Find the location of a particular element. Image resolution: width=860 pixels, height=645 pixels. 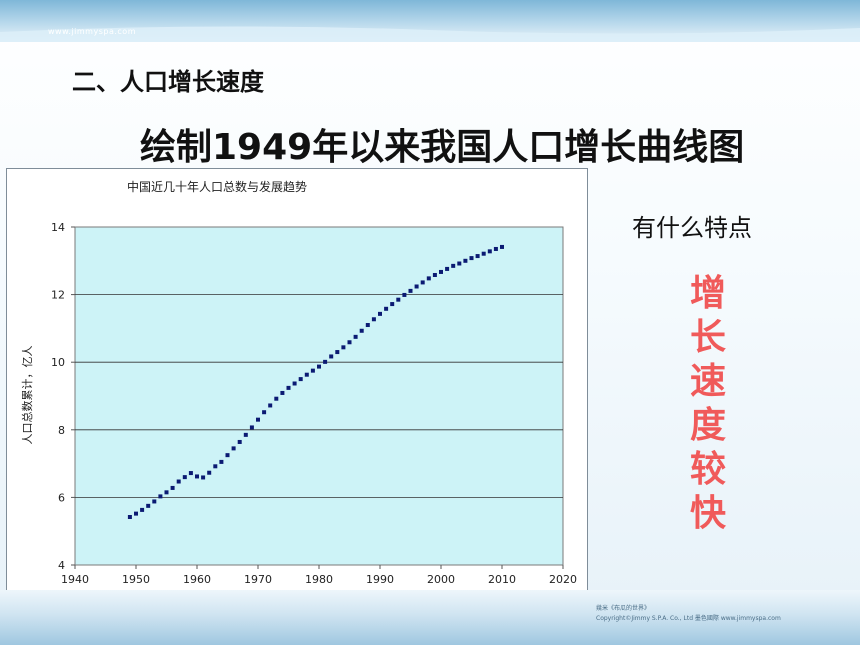

section-title: 二、人口增长速度 is located at coordinates (168, 82).